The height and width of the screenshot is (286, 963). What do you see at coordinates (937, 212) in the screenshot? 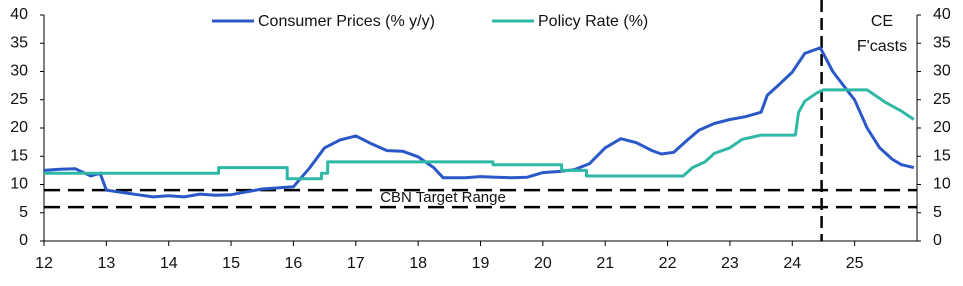
I see `y2-tick-label: 5` at bounding box center [937, 212].